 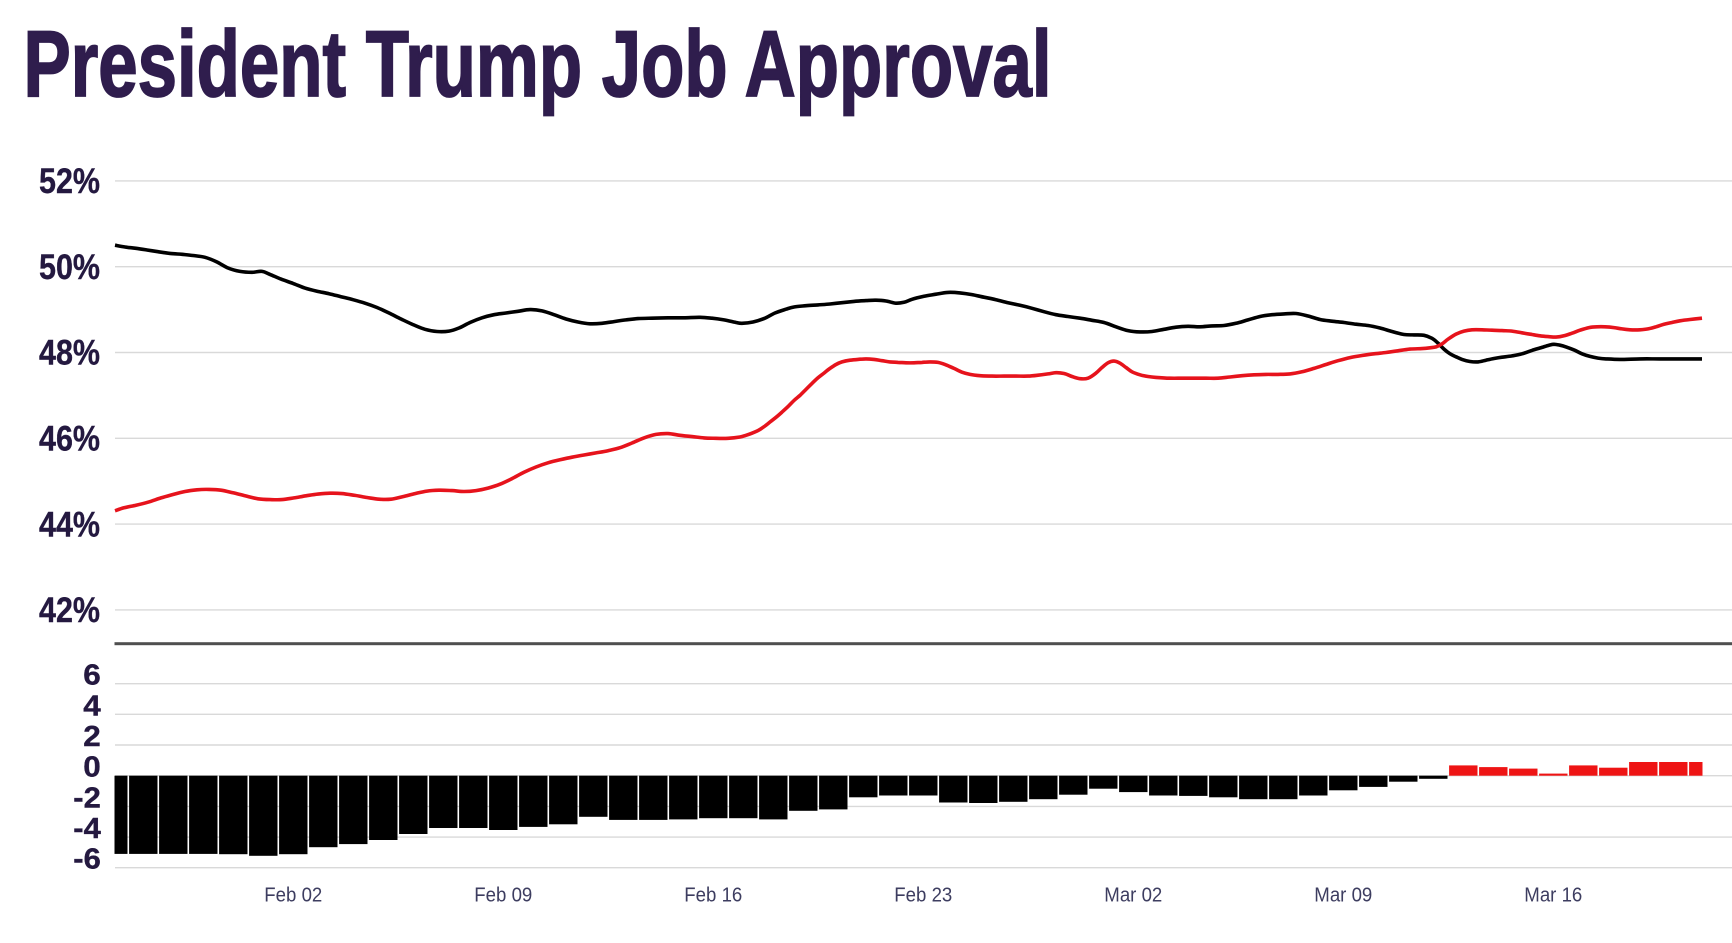 What do you see at coordinates (87, 798) in the screenshot?
I see `svg-text: -2` at bounding box center [87, 798].